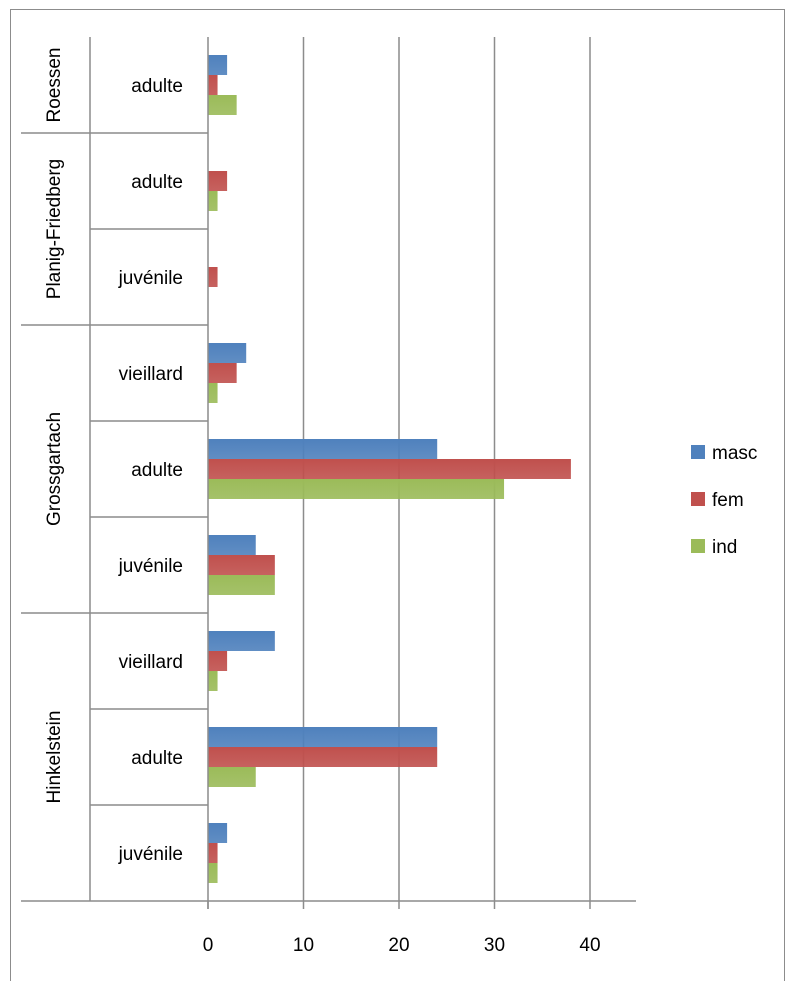 This screenshot has height=982, width=786. I want to click on group-label: Planig-Friedberg, so click(54, 229).